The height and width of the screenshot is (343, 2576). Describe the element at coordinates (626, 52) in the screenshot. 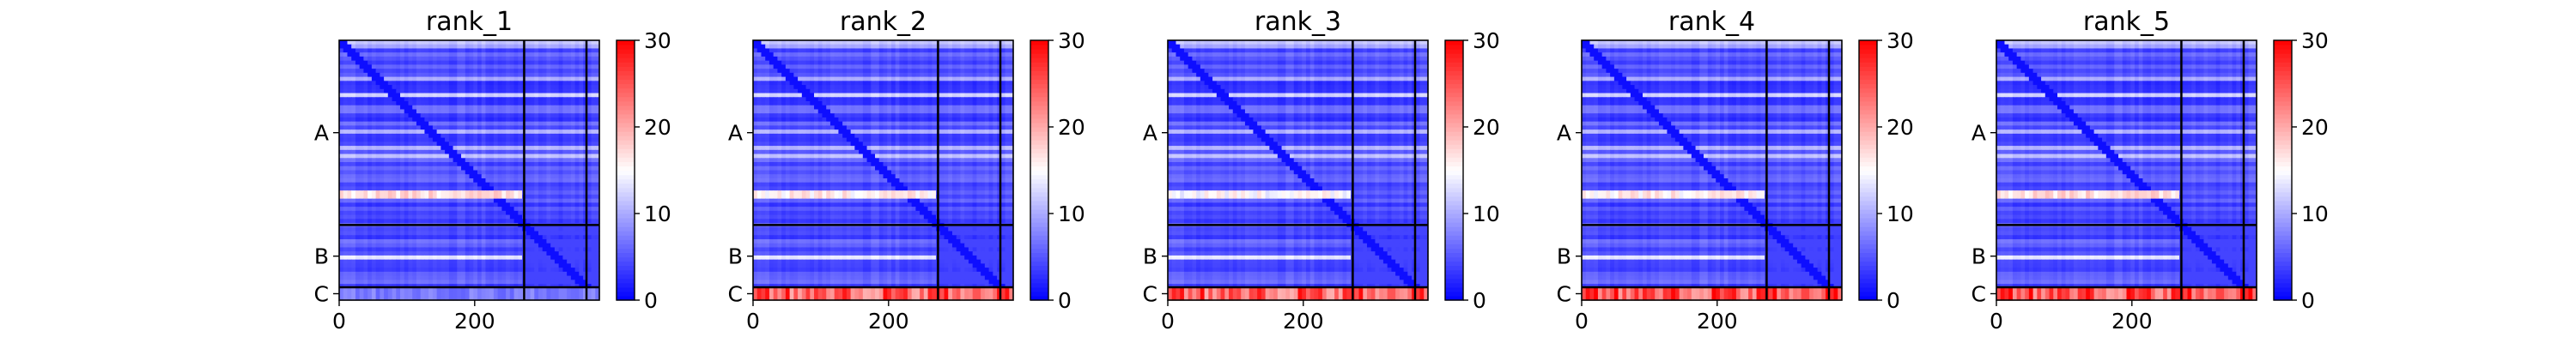

I see `colorbar-segment` at that location.